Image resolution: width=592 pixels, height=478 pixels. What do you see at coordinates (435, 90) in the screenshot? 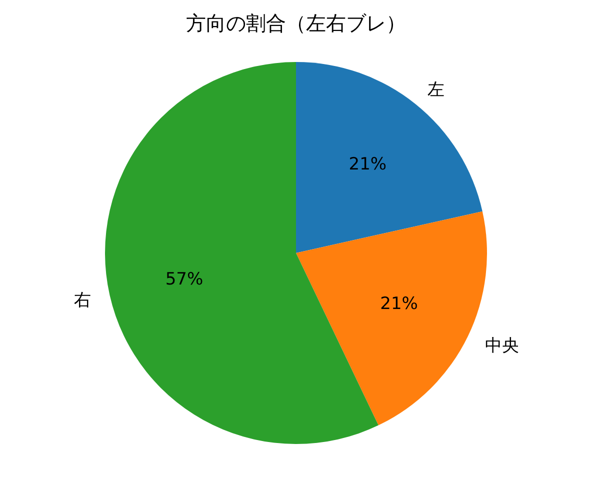
I see `slice-label: 左` at bounding box center [435, 90].